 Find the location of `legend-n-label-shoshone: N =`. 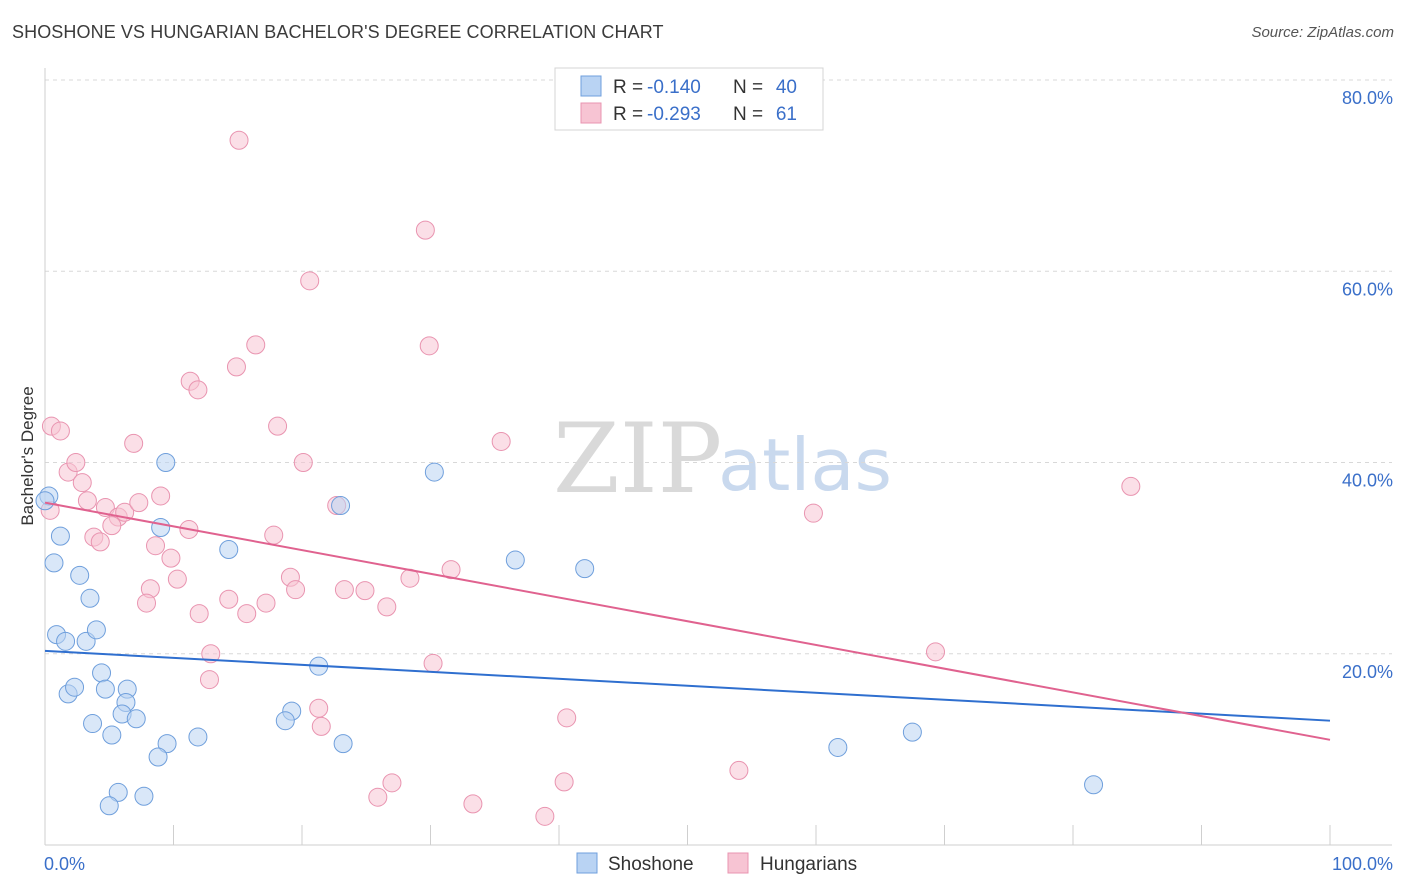

legend-n-label-shoshone: N = is located at coordinates (748, 87).